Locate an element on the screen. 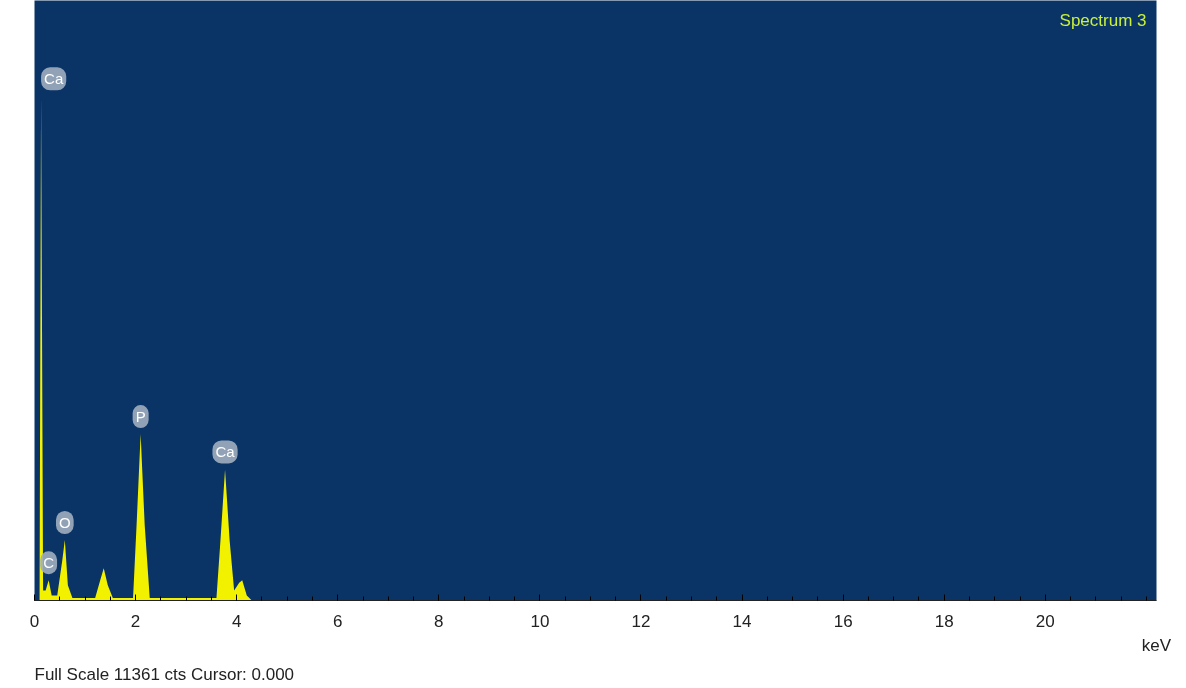 This screenshot has width=1186, height=688. x-tick-label: 20 is located at coordinates (1045, 621).